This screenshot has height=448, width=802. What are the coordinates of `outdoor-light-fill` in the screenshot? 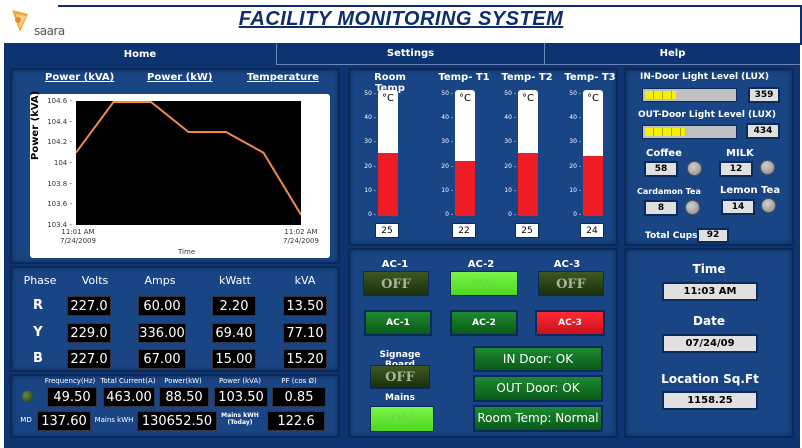 It's located at (665, 132).